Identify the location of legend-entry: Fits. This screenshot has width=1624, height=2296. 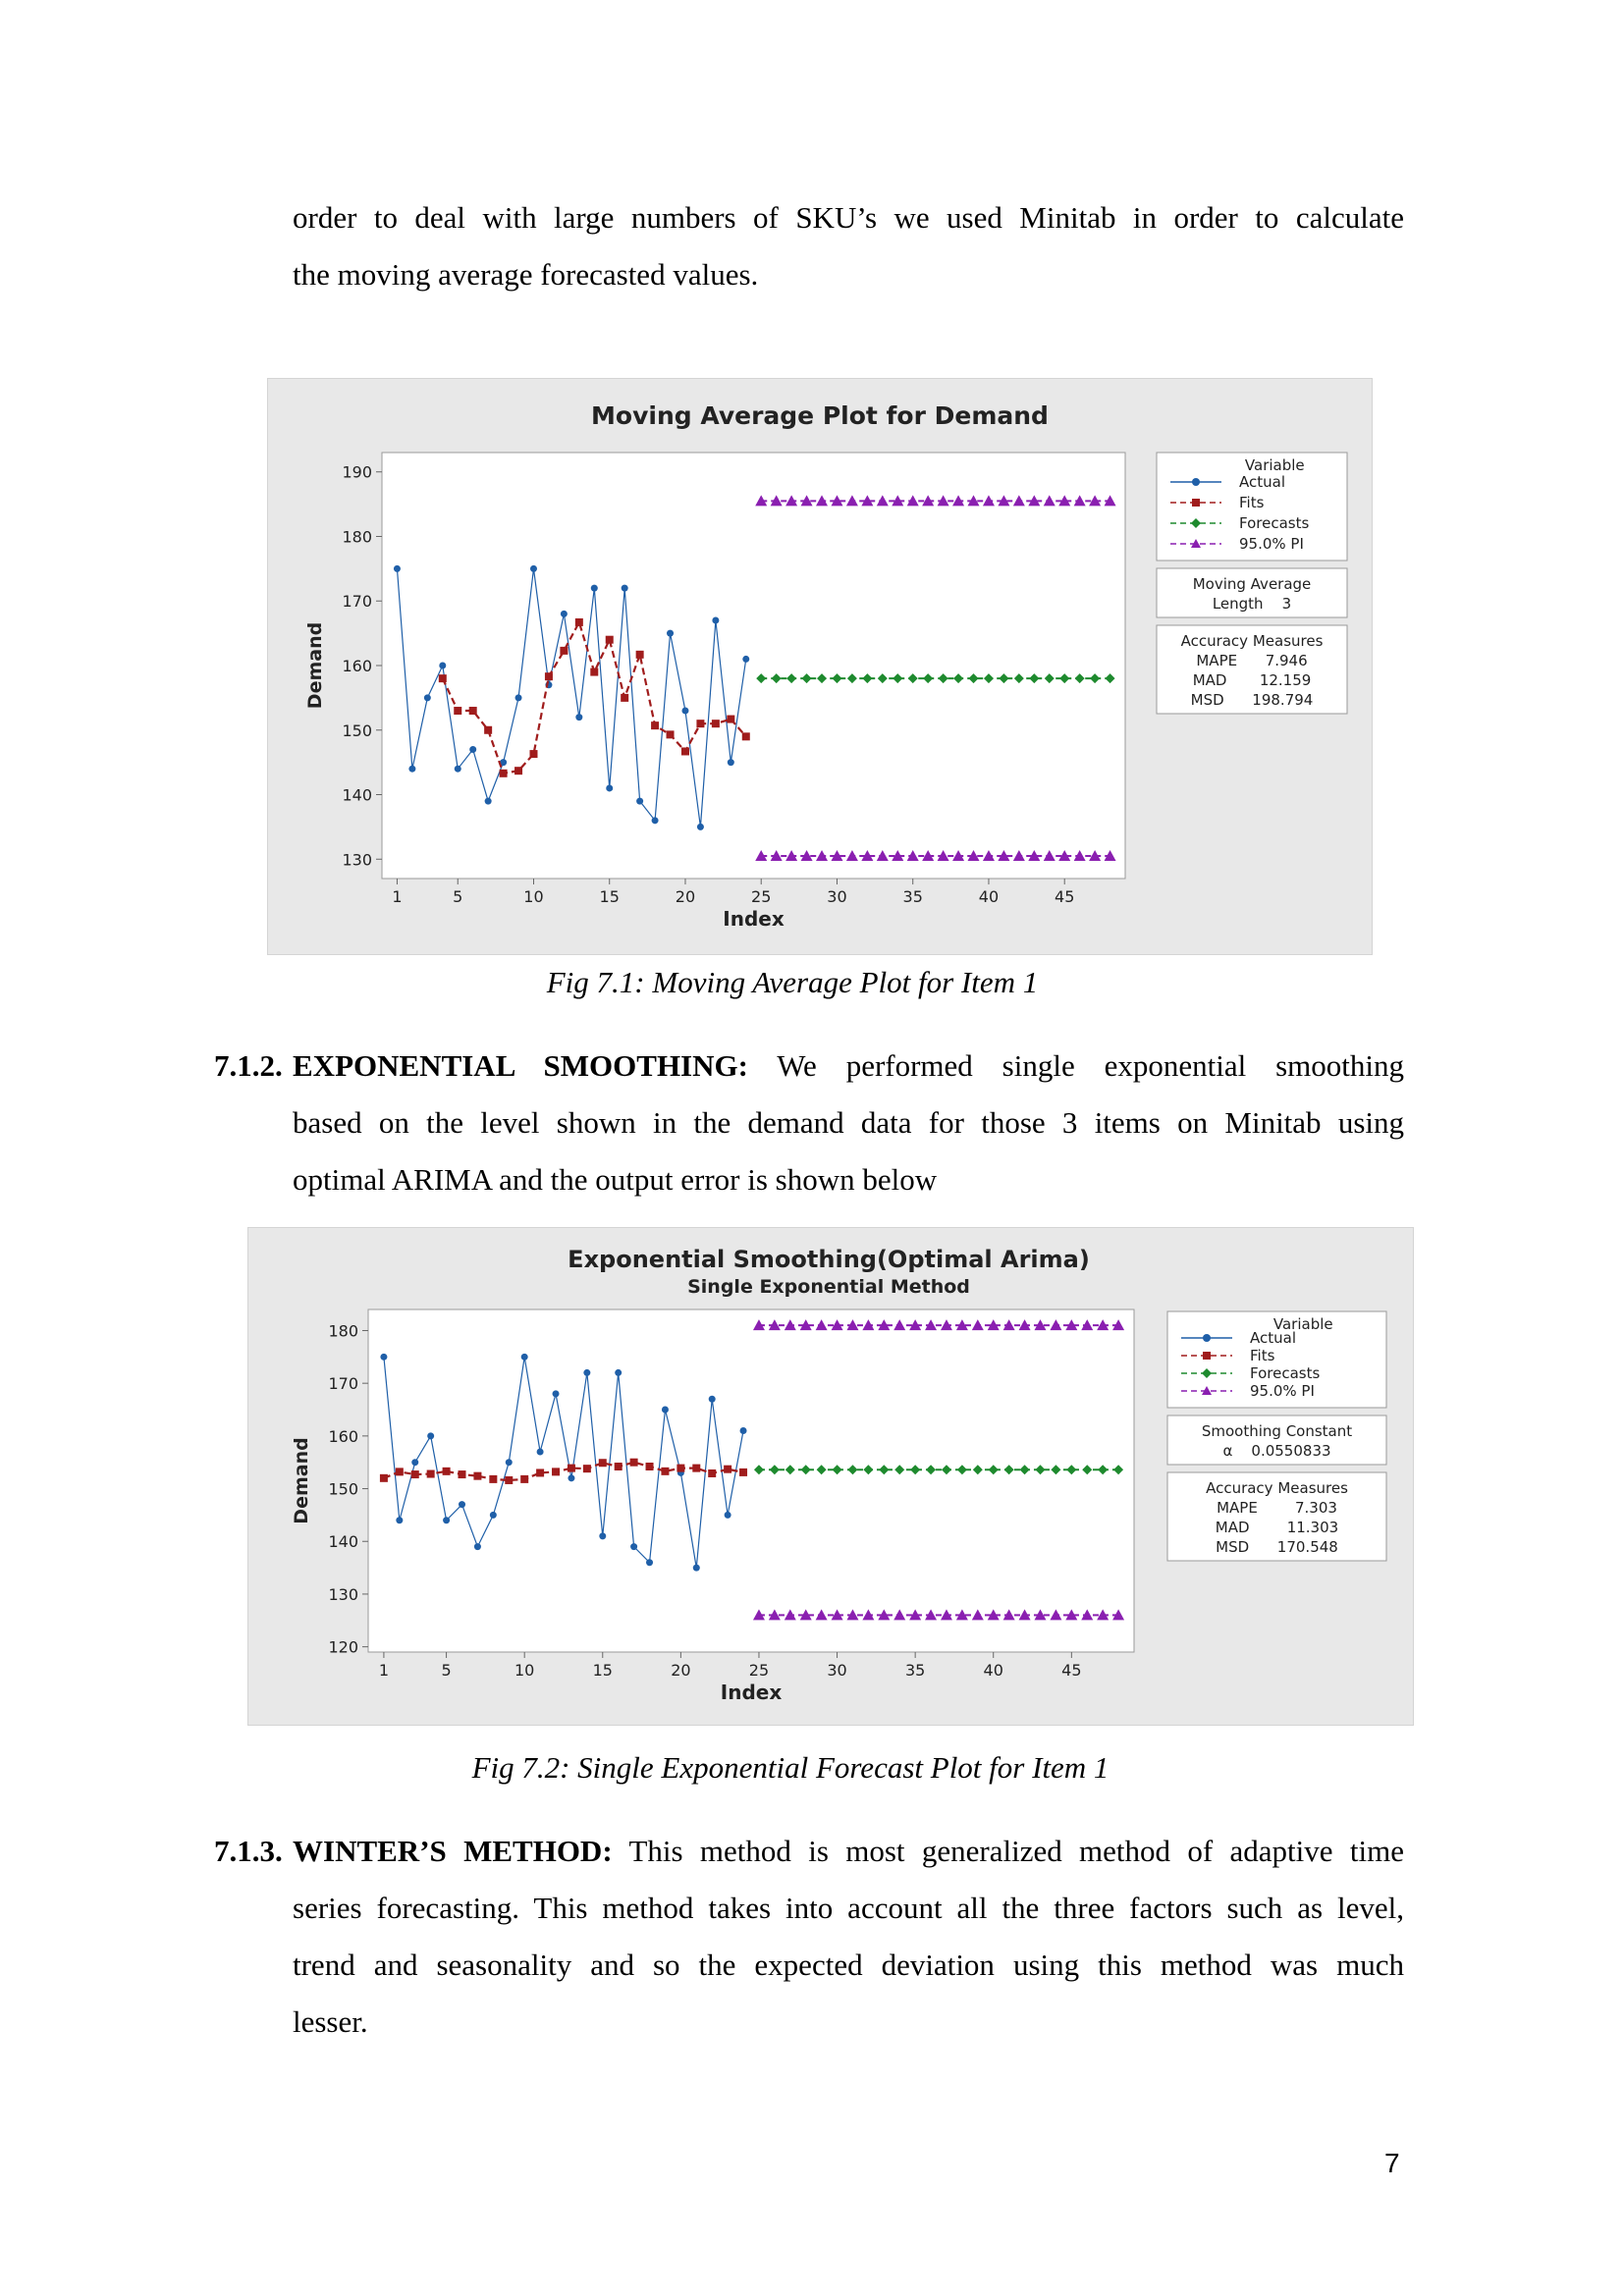
(1262, 1355).